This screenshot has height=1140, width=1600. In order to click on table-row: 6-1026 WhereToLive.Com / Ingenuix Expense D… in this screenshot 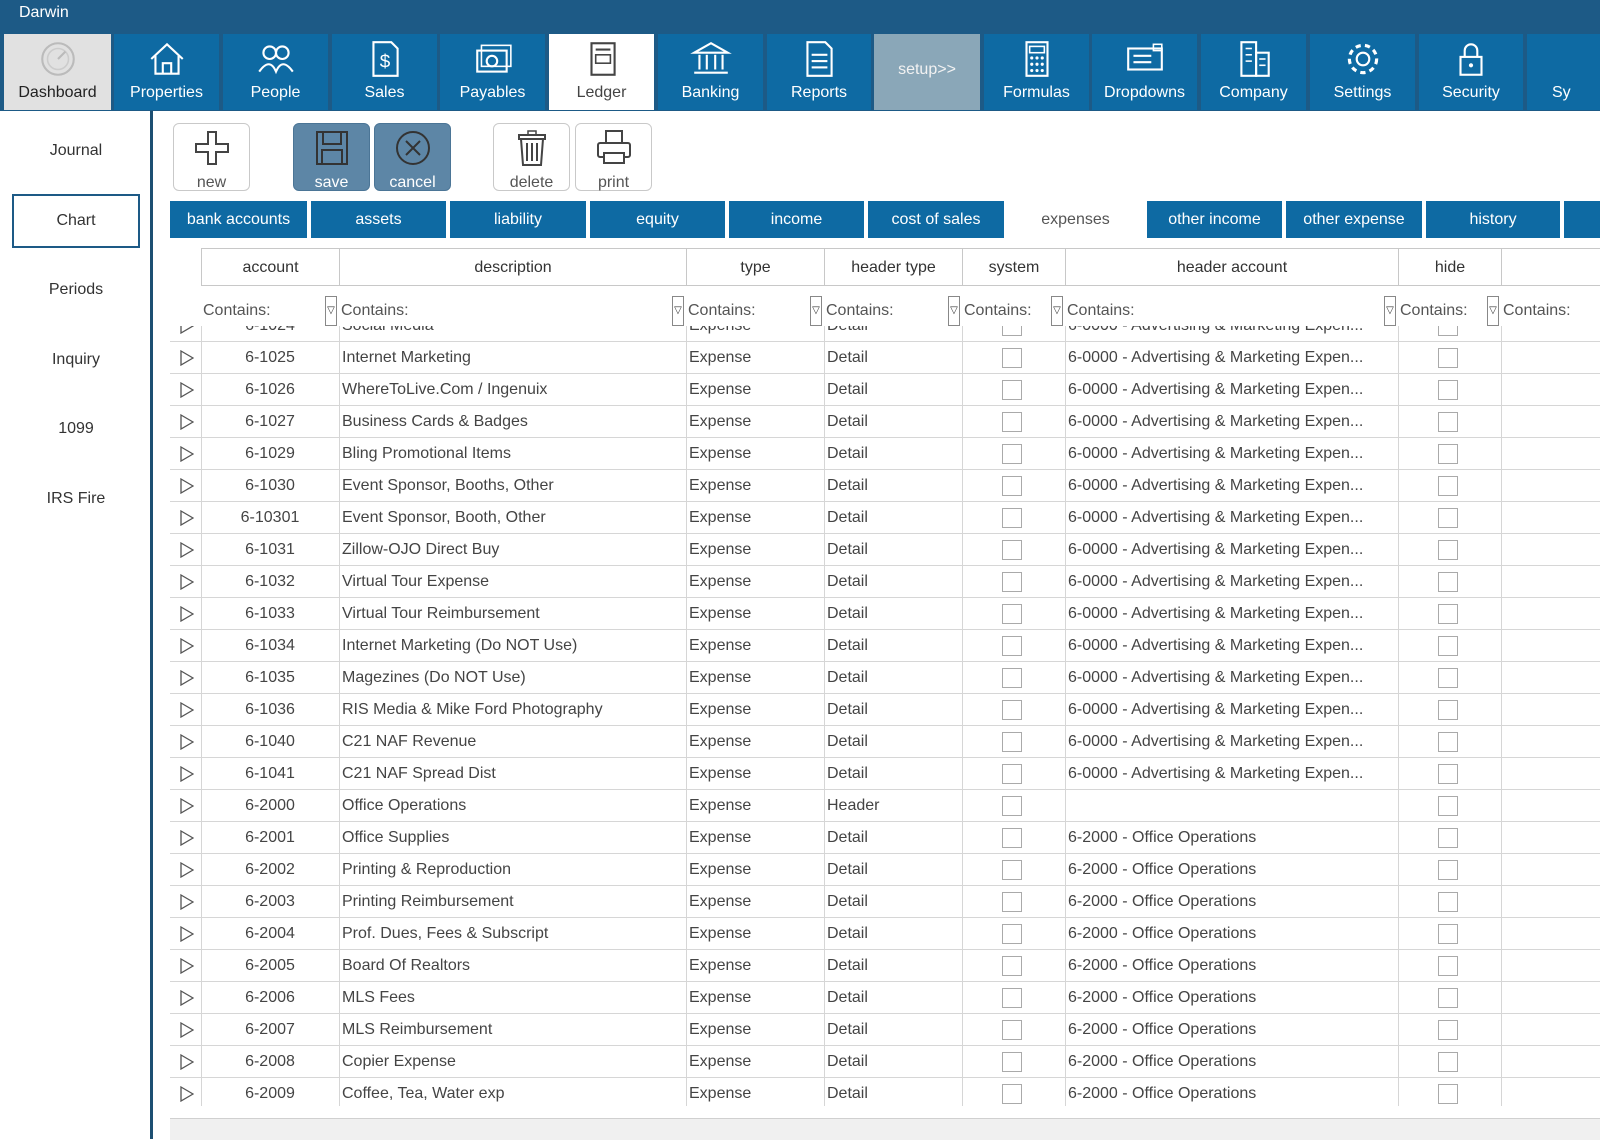, I will do `click(885, 390)`.